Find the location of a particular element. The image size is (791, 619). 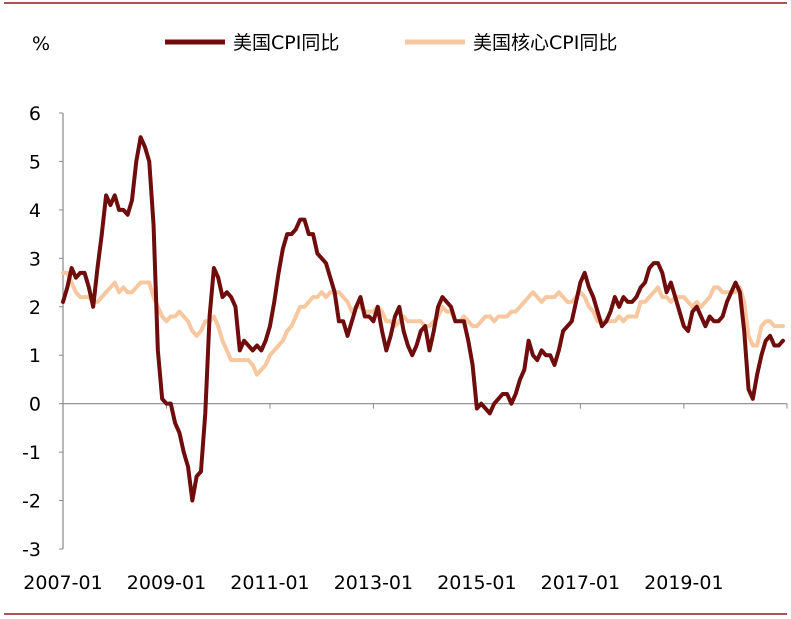

x-tick-label: 2013-01 is located at coordinates (373, 583).